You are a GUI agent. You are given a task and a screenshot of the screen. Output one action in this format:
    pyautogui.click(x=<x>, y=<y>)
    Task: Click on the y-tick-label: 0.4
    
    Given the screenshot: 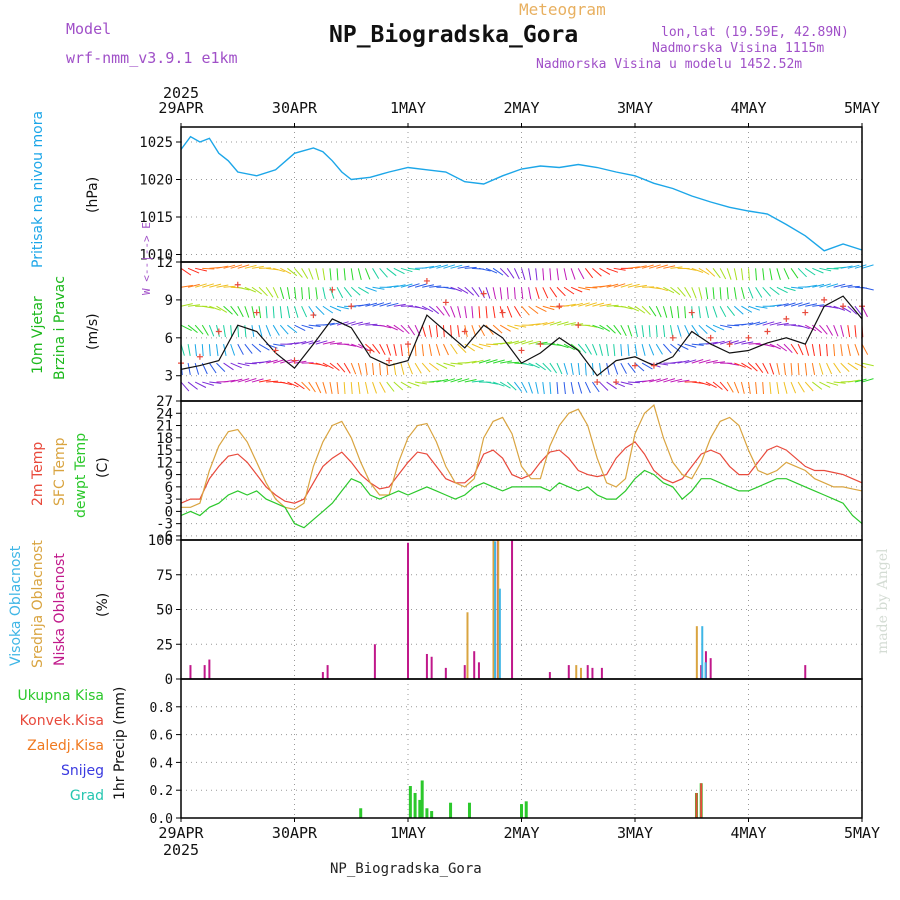 What is the action you would take?
    pyautogui.click(x=162, y=763)
    